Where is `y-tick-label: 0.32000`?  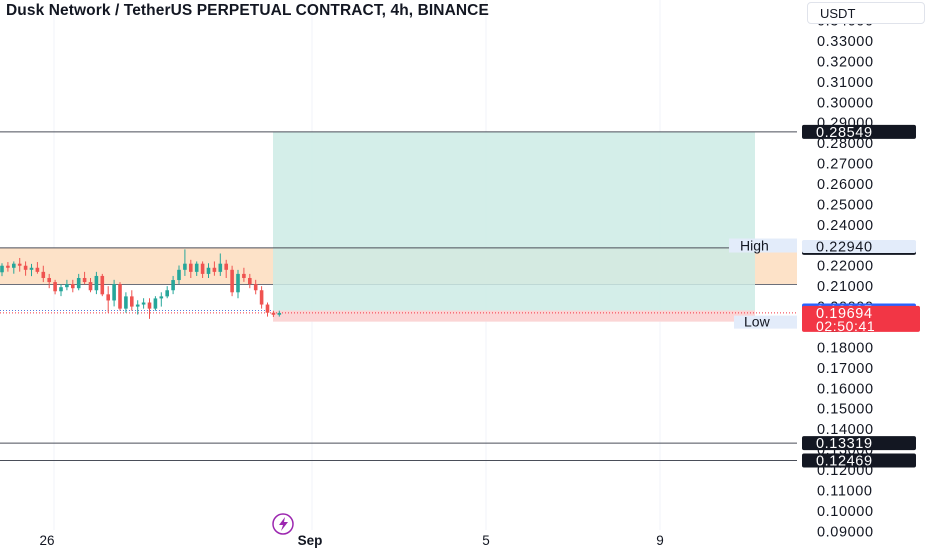
y-tick-label: 0.32000 is located at coordinates (845, 62).